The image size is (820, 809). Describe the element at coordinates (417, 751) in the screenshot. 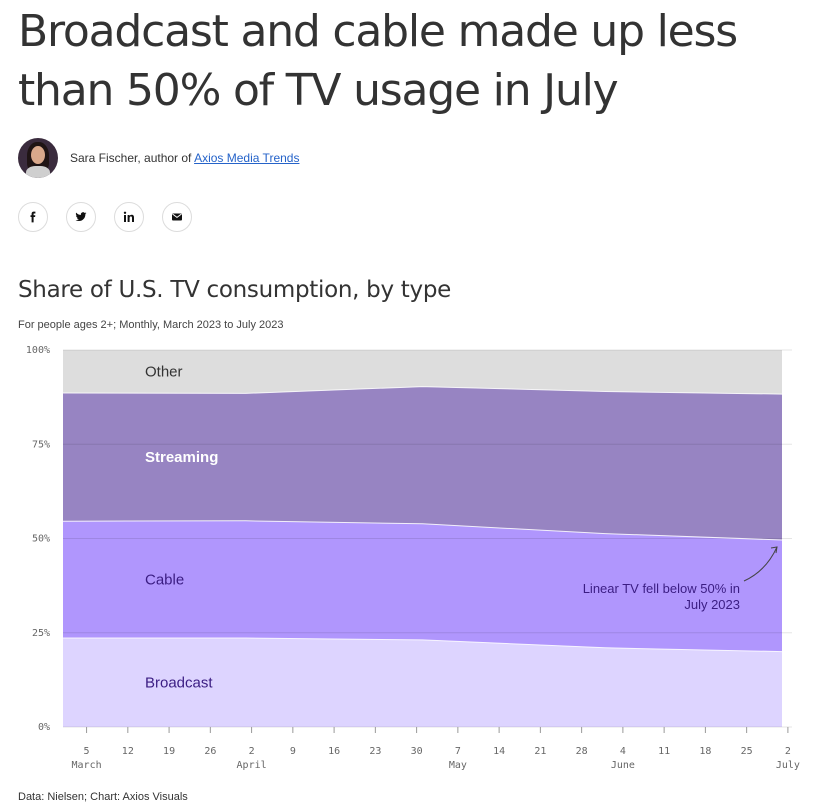

I see `x-tick-label: 30` at that location.